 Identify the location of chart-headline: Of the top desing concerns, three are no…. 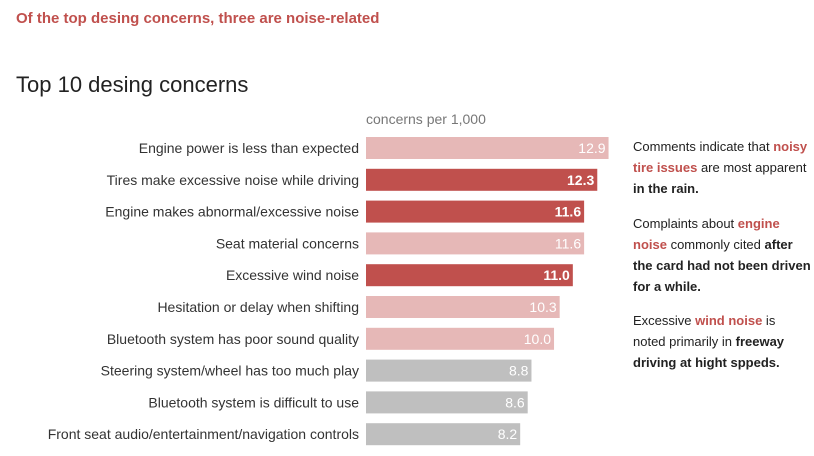
(198, 18).